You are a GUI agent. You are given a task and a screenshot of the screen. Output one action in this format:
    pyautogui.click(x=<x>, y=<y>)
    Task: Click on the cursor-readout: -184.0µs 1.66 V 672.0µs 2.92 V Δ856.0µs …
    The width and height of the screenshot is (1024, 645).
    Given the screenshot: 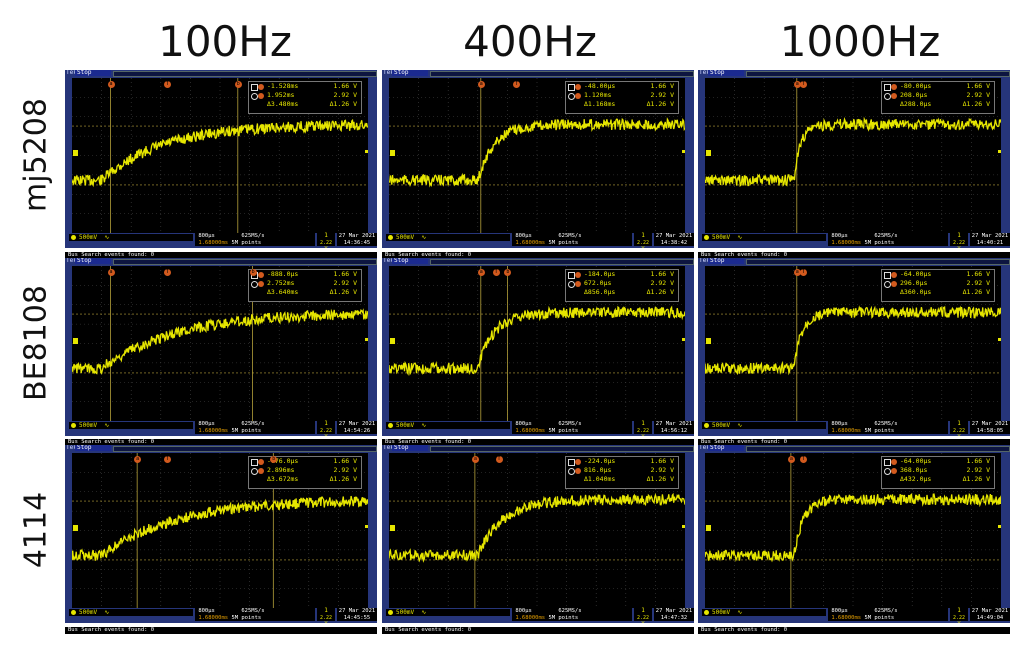 What is the action you would take?
    pyautogui.click(x=622, y=285)
    